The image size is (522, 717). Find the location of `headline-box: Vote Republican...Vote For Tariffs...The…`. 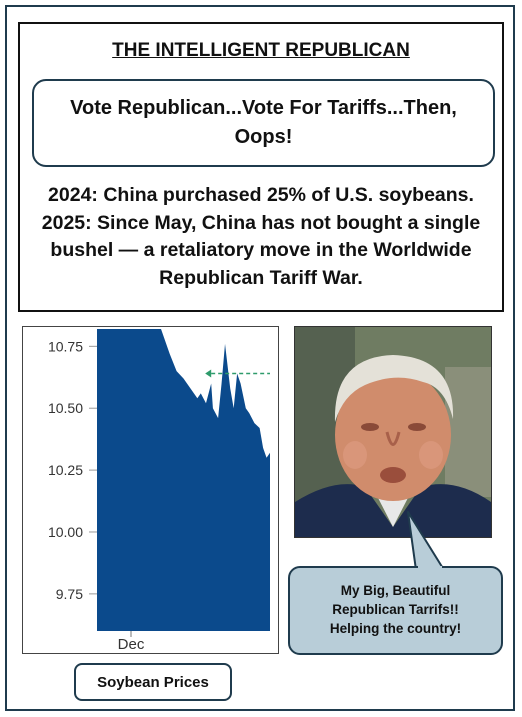

headline-box: Vote Republican...Vote For Tariffs...The… is located at coordinates (263, 123).